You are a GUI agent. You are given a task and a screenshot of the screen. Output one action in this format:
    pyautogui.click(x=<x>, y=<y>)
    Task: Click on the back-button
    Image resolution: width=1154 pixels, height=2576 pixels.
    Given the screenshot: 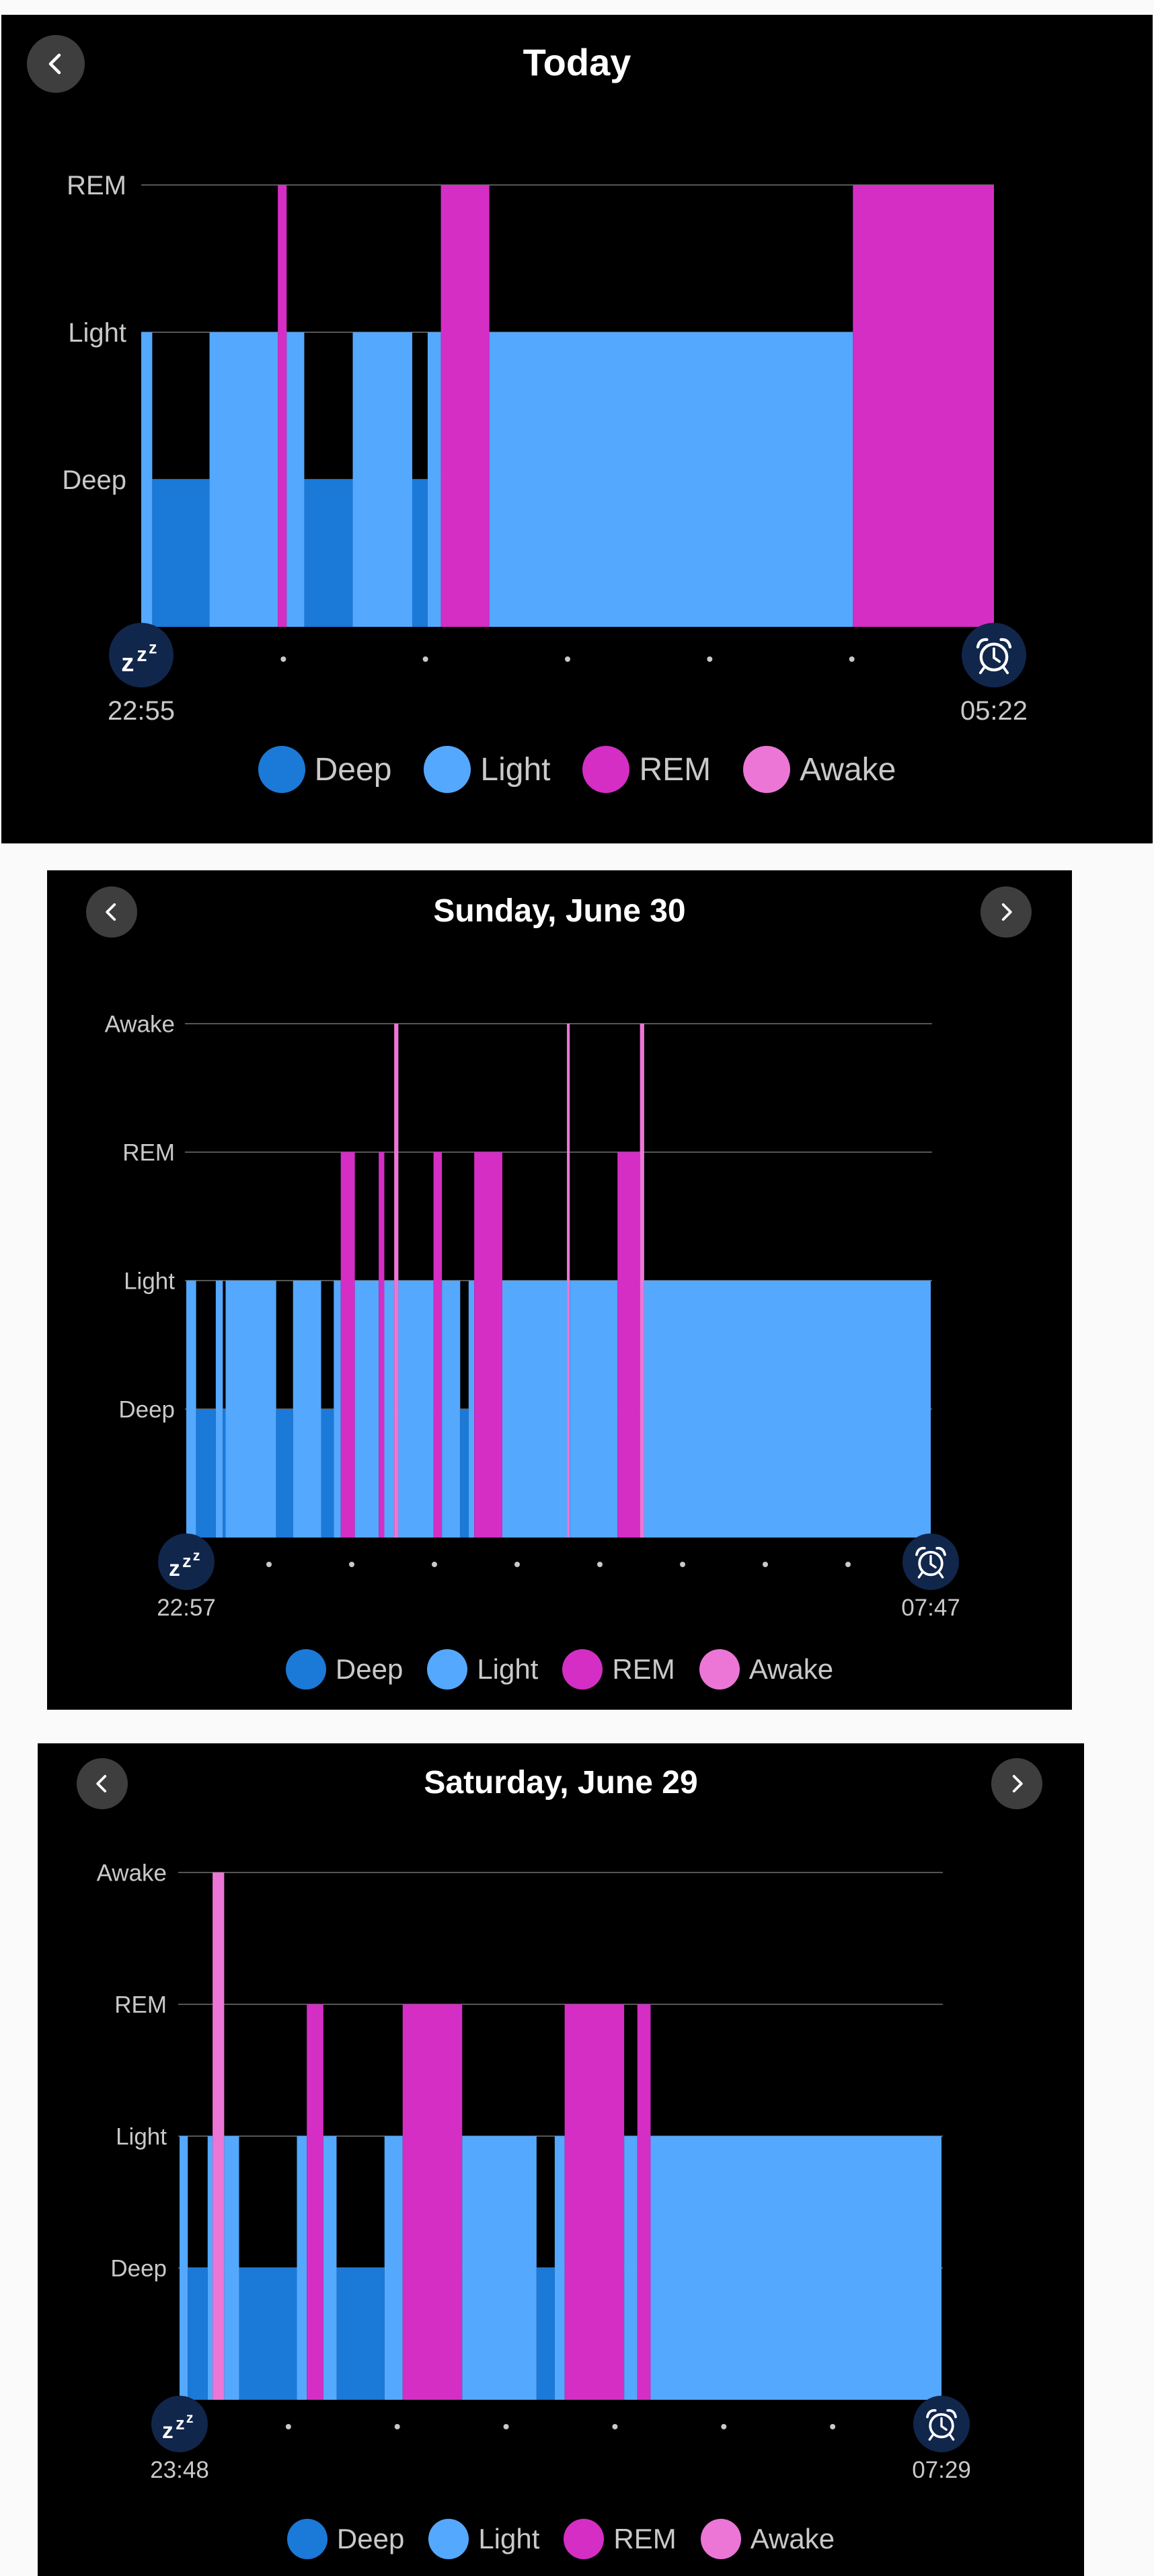 What is the action you would take?
    pyautogui.click(x=56, y=64)
    